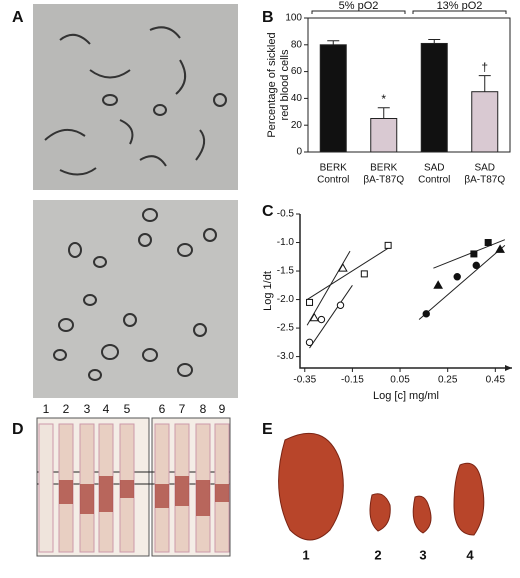 The width and height of the screenshot is (520, 578). I want to click on axes, so click(405, 291).